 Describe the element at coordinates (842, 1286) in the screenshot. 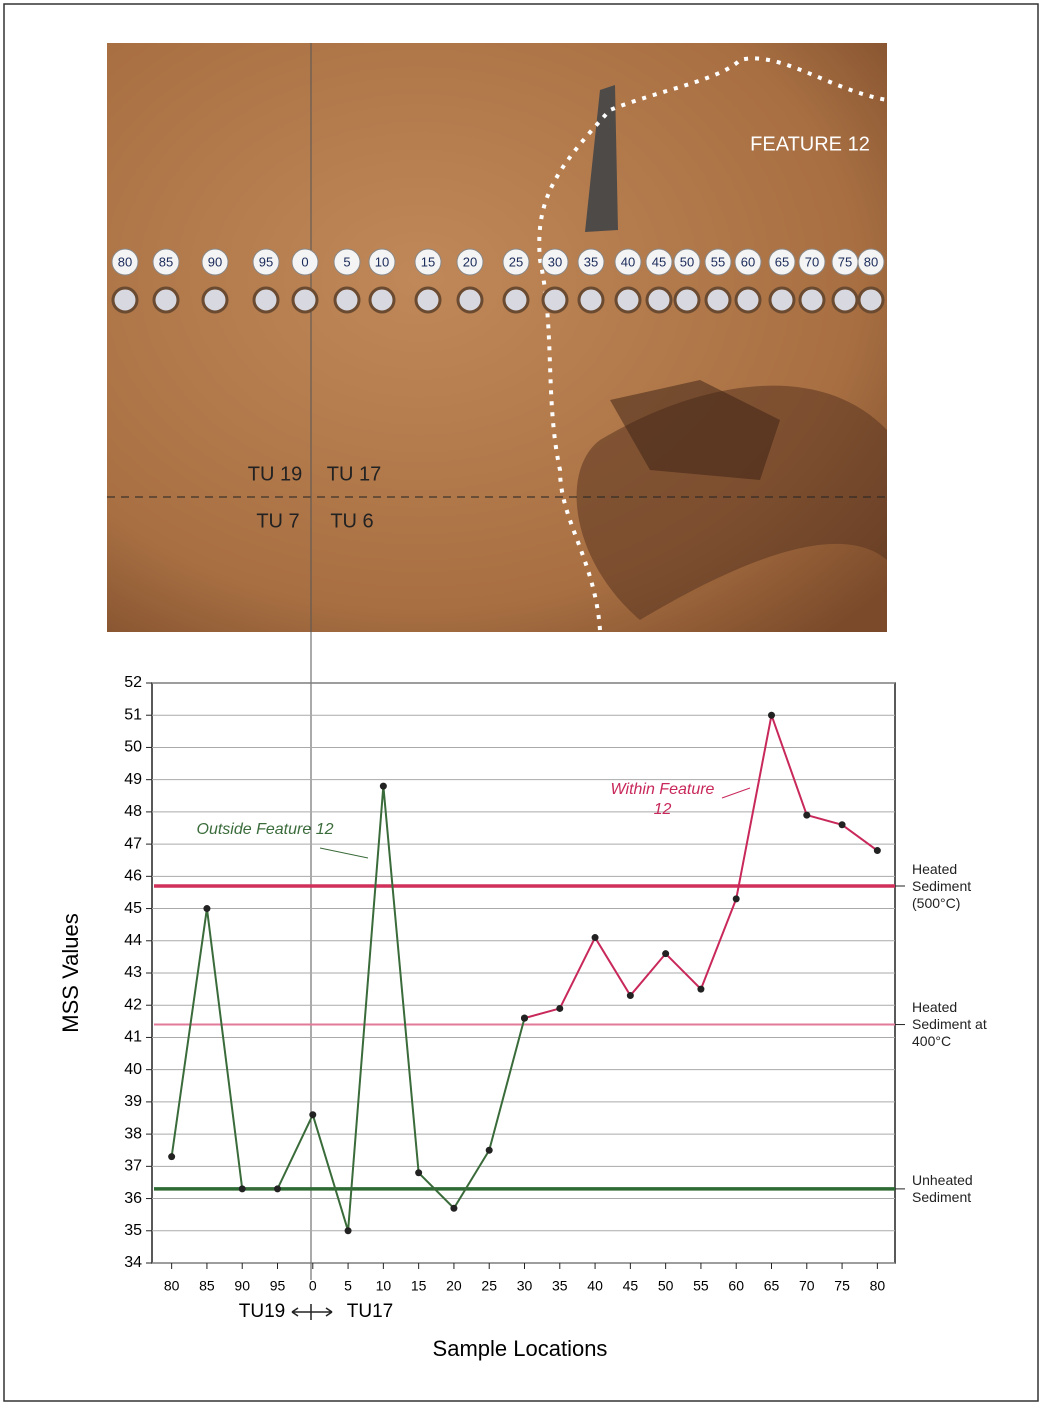

I see `x-tick-label: 75` at that location.